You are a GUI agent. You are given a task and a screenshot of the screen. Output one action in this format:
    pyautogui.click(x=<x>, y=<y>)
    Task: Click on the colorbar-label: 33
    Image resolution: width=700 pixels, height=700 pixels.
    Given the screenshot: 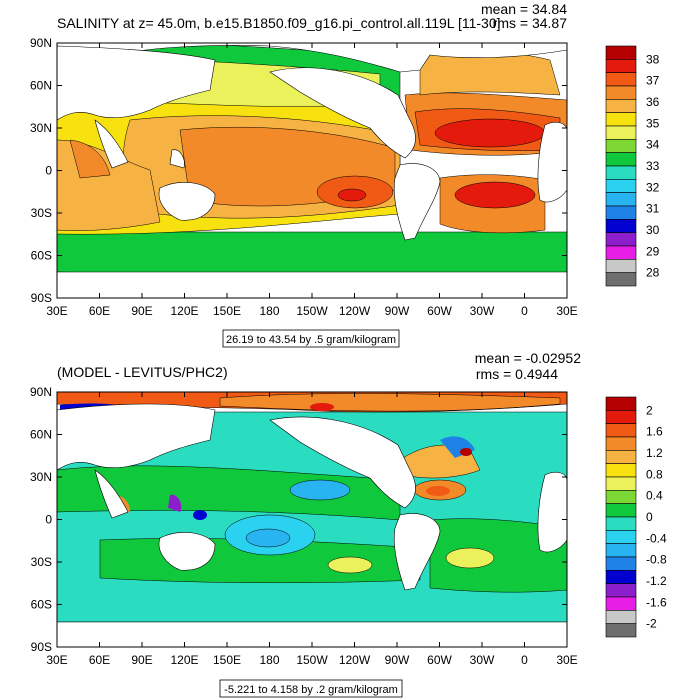 What is the action you would take?
    pyautogui.click(x=653, y=166)
    